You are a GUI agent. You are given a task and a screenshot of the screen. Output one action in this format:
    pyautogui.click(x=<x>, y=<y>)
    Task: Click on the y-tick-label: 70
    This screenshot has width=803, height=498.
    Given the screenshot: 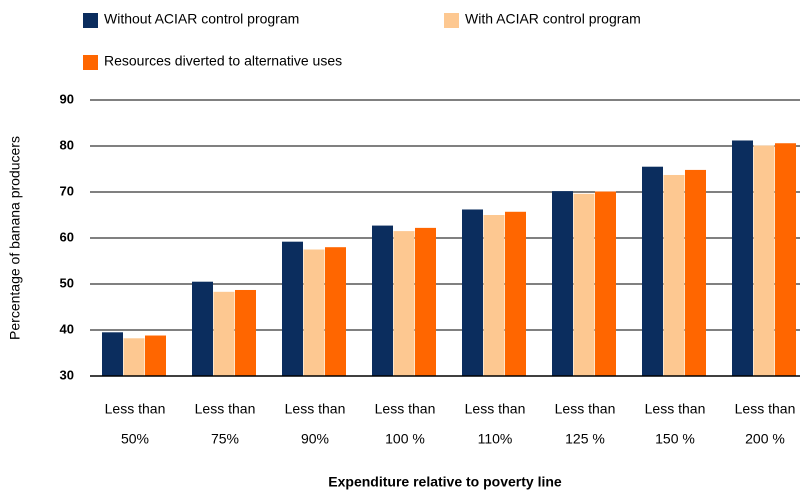 What is the action you would take?
    pyautogui.click(x=67, y=190)
    